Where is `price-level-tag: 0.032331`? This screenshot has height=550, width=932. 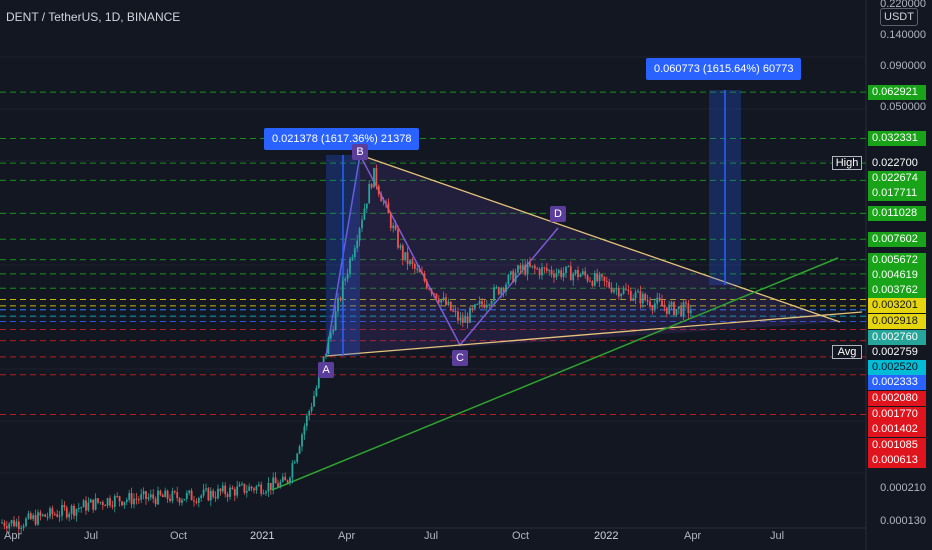 price-level-tag: 0.032331 is located at coordinates (897, 139).